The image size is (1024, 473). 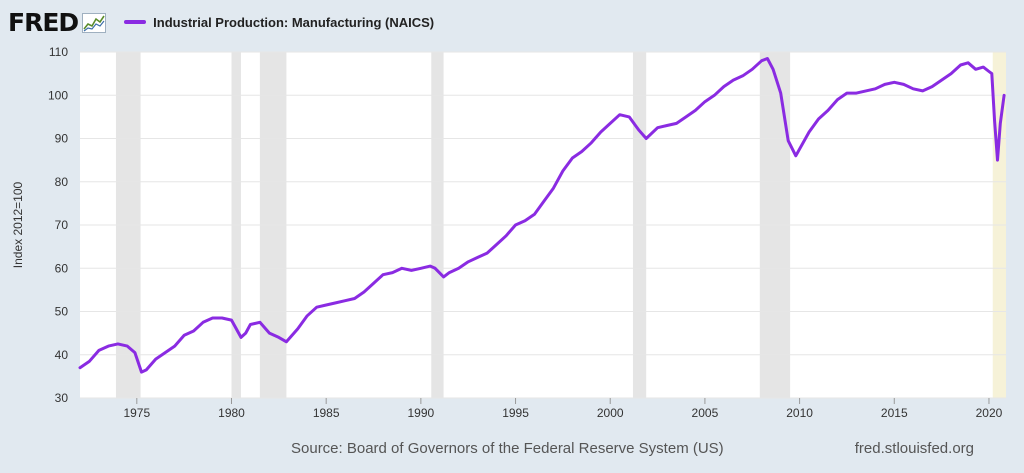 I want to click on y-axis-ticks: 30 40 50 60 70 80 90 100 110, so click(x=58, y=225).